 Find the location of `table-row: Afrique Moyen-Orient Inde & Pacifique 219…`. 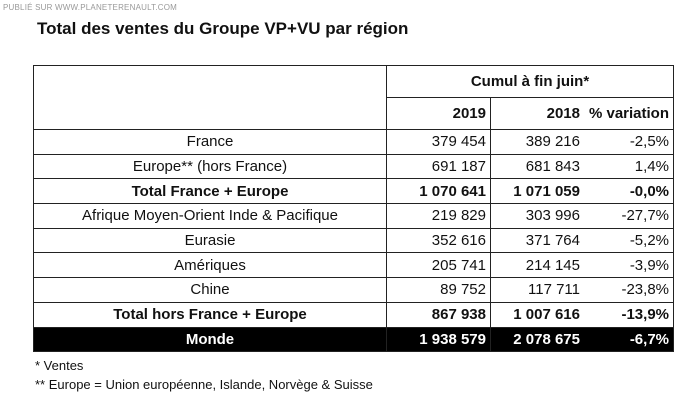

table-row: Afrique Moyen-Orient Inde & Pacifique 219… is located at coordinates (353, 216).